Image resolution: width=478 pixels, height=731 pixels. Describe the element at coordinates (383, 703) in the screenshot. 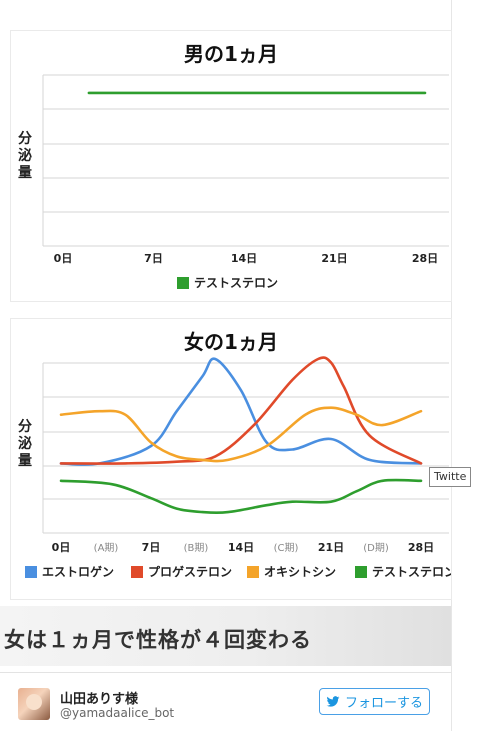

I see `follow-button-label: フォローする` at that location.